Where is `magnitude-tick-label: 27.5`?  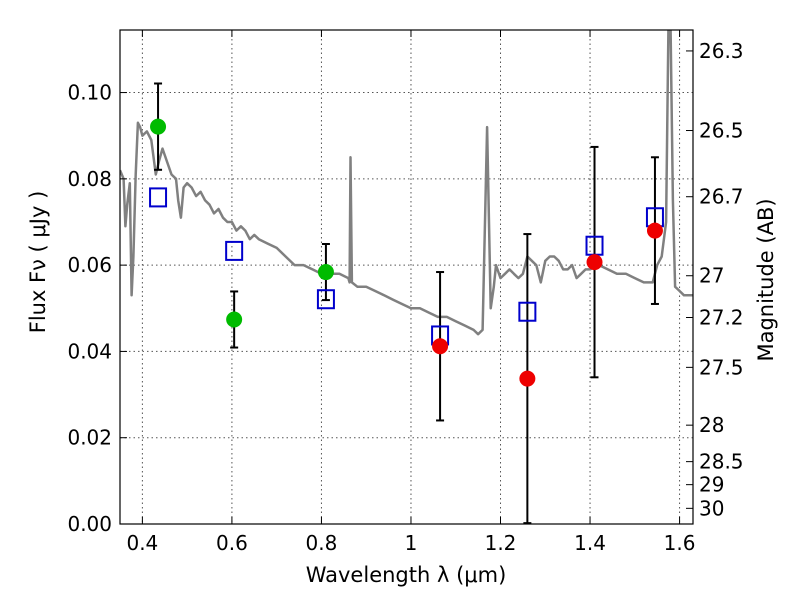
magnitude-tick-label: 27.5 is located at coordinates (721, 367).